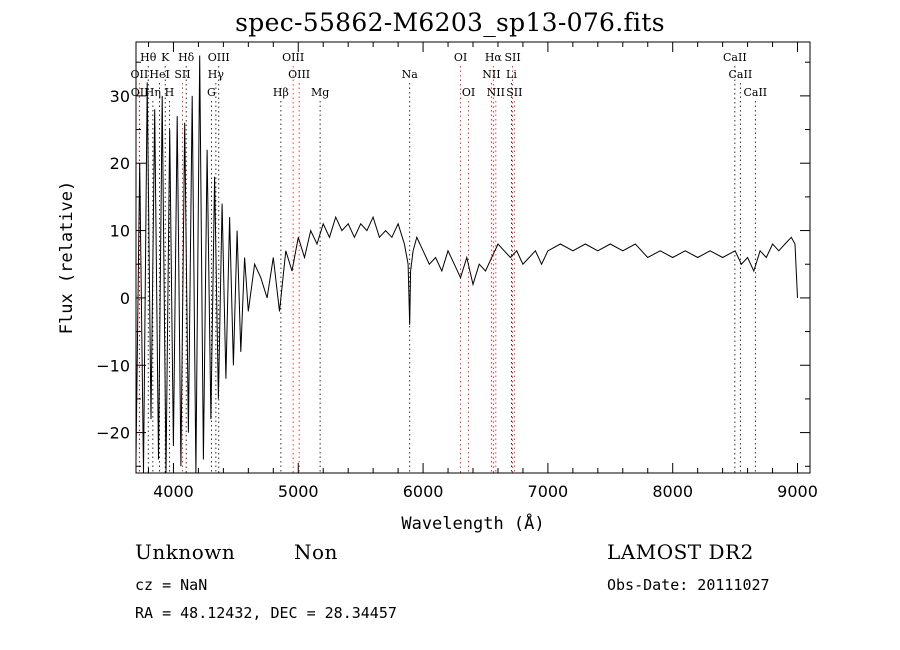 This screenshot has height=650, width=900. I want to click on x-tick-label: 6000, so click(423, 491).